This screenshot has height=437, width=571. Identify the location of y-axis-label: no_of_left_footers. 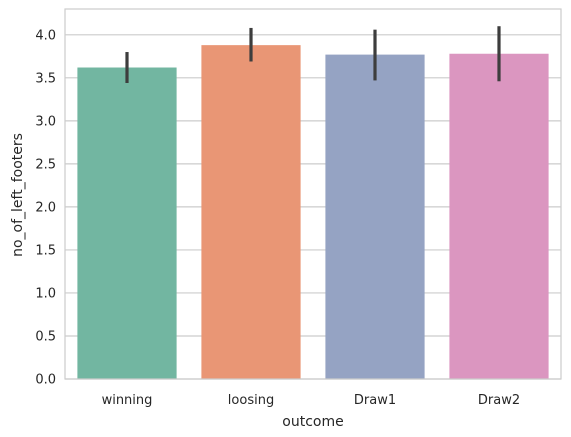
(18, 195).